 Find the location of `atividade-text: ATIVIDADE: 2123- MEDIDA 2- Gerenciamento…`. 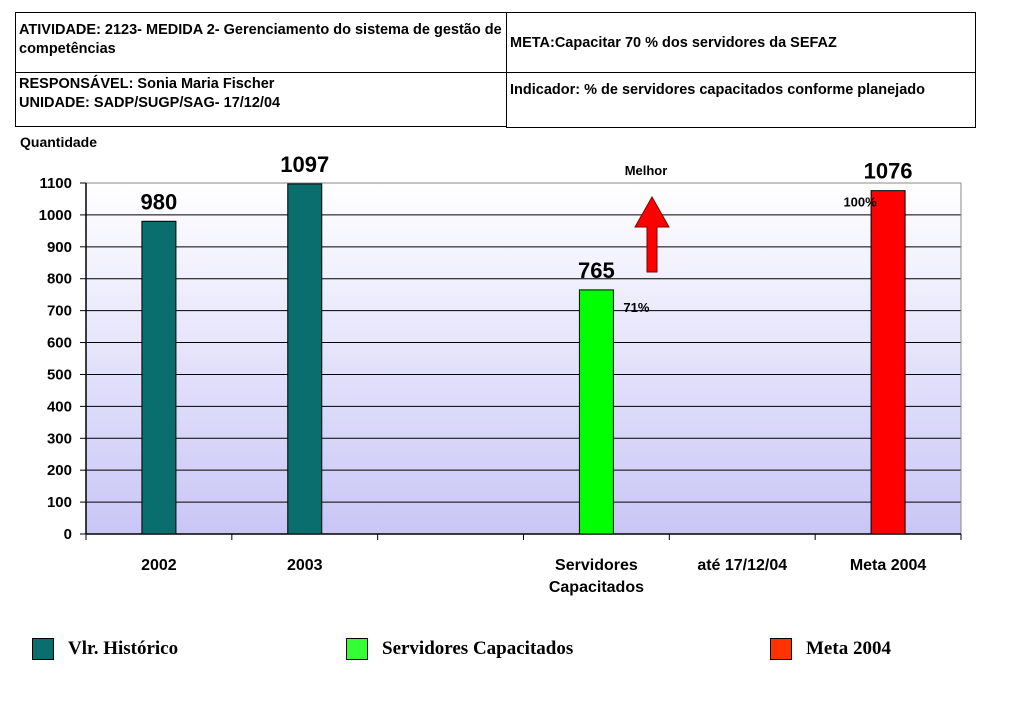

atividade-text: ATIVIDADE: 2123- MEDIDA 2- Gerenciamento… is located at coordinates (260, 39).